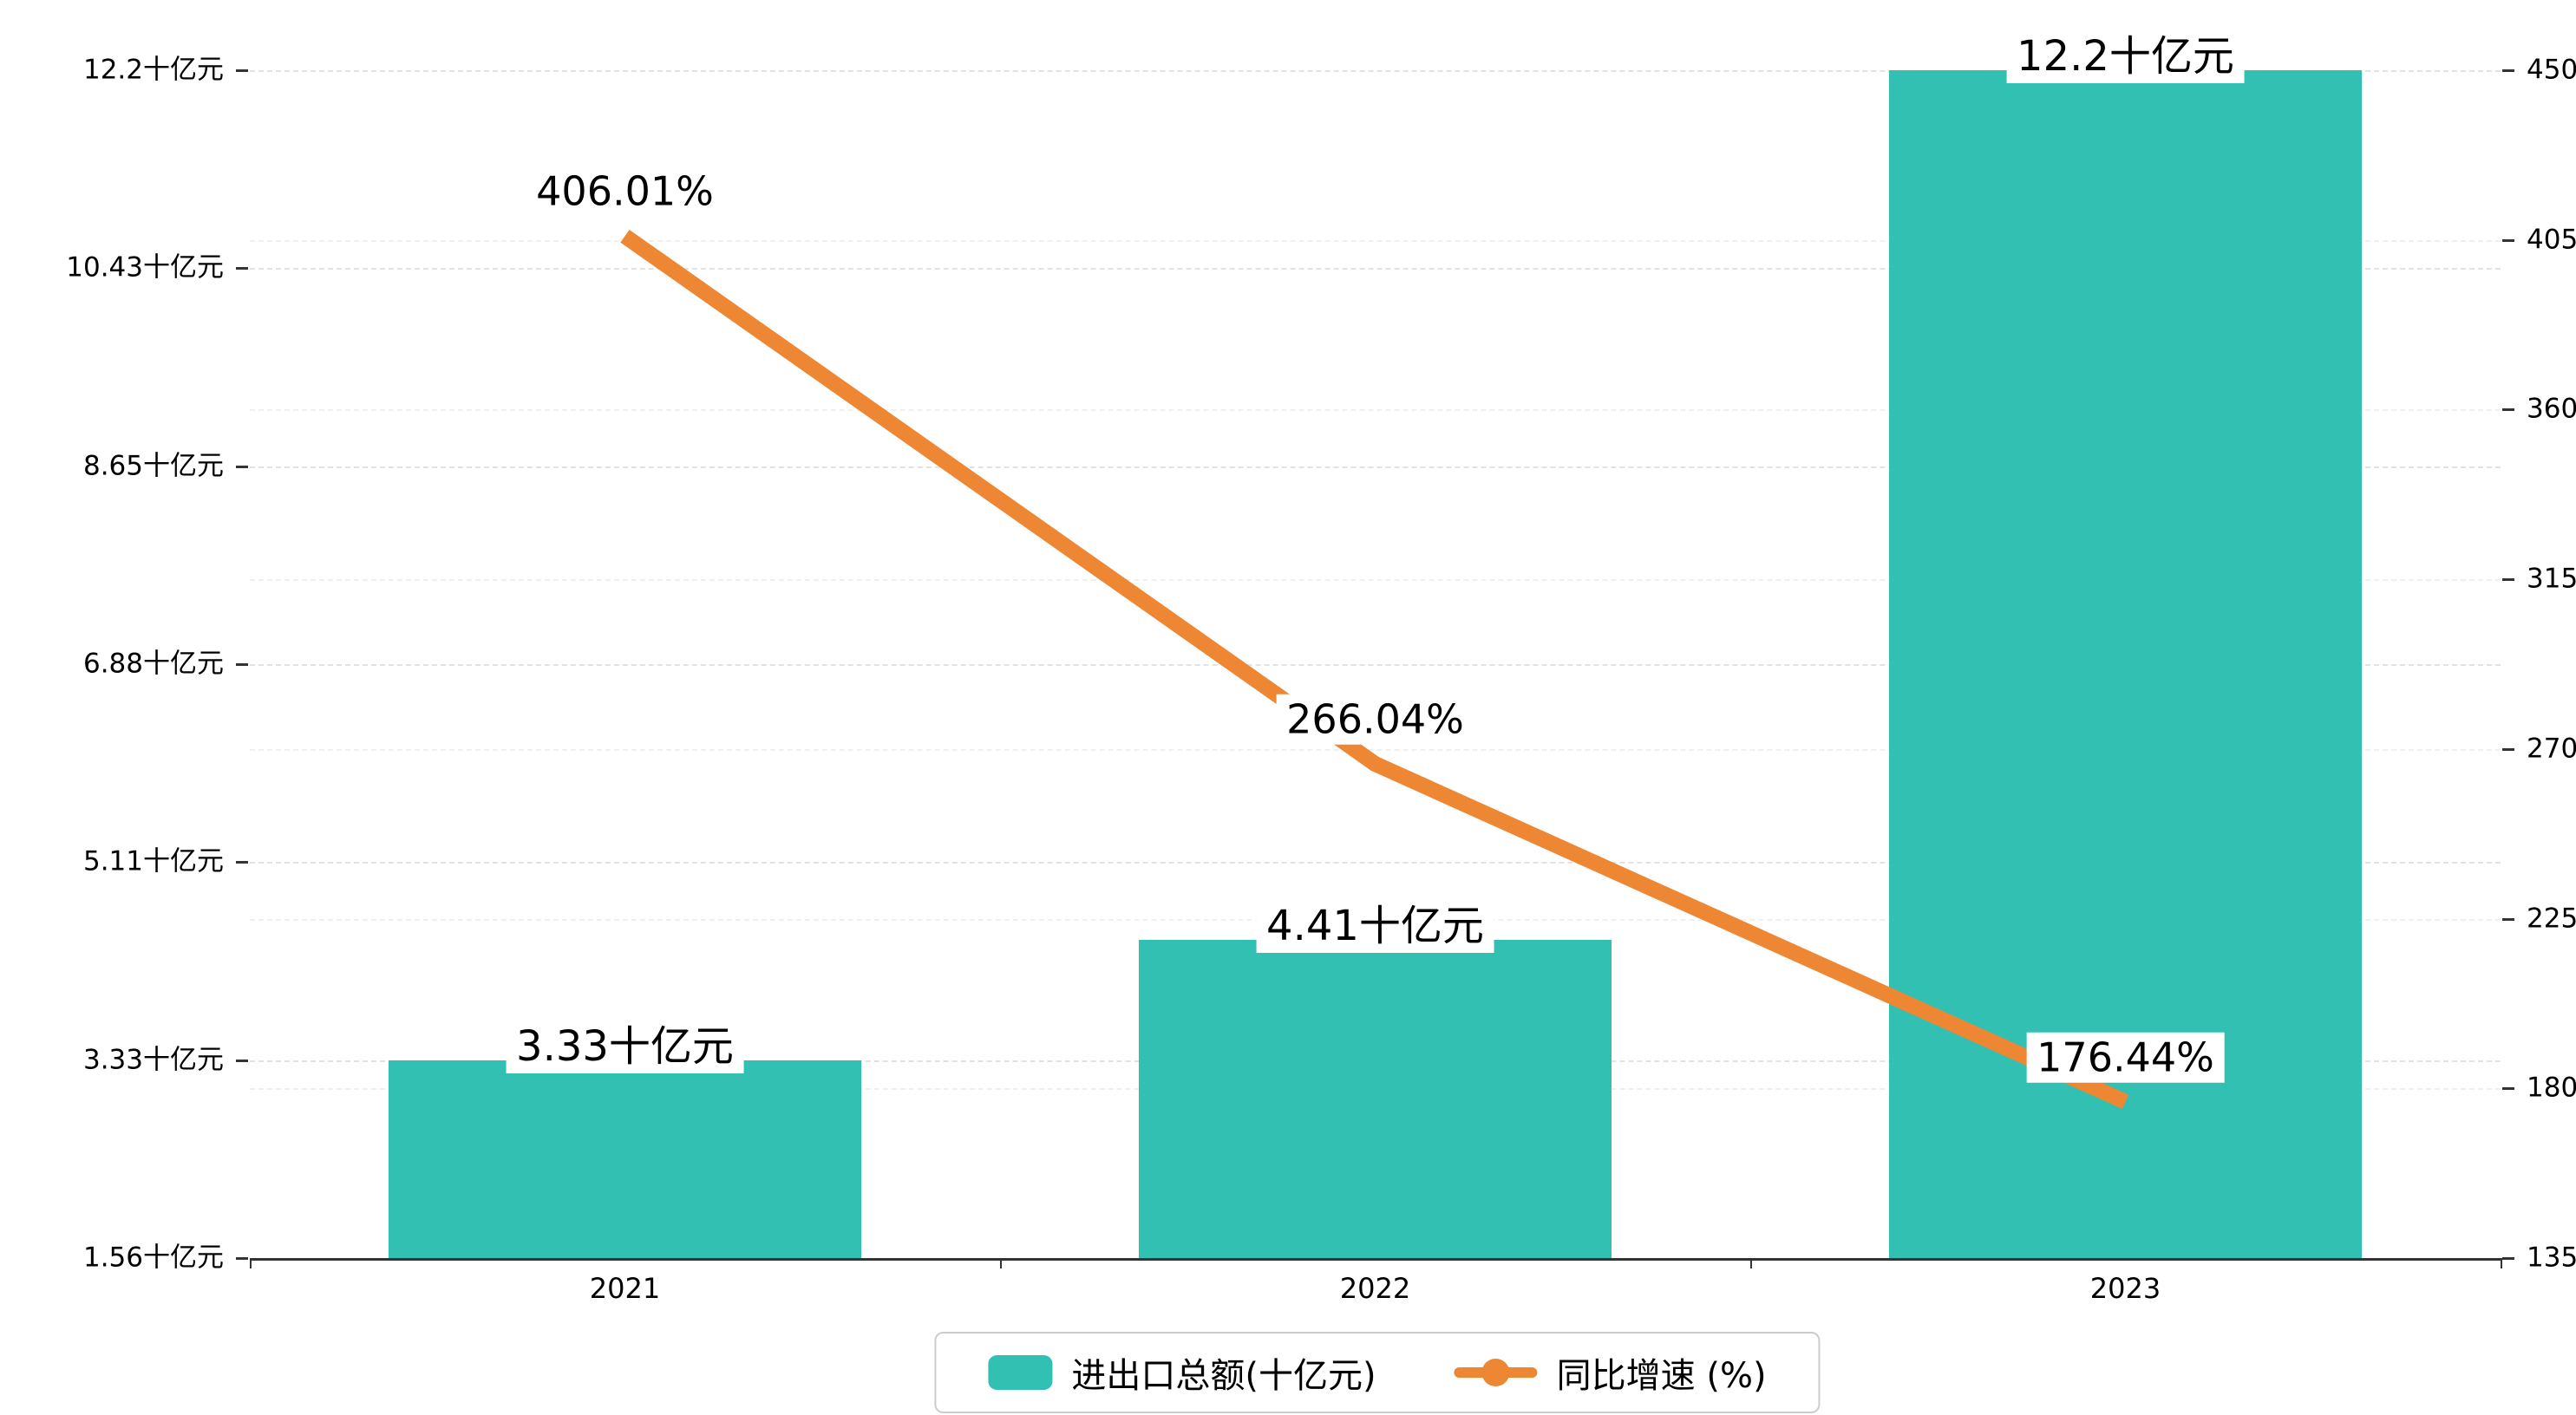 The height and width of the screenshot is (1415, 2576). Describe the element at coordinates (2551, 579) in the screenshot. I see `right-axis-label: 315` at that location.